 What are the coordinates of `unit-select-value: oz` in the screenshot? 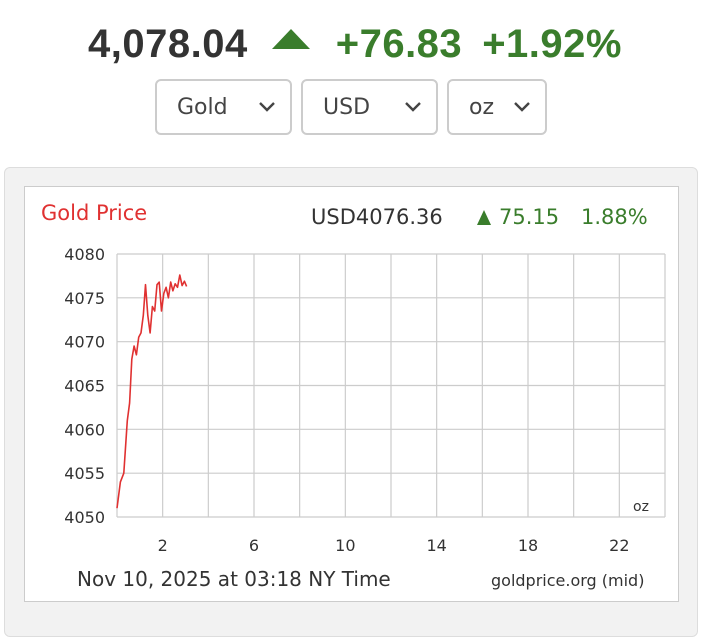 It's located at (482, 107).